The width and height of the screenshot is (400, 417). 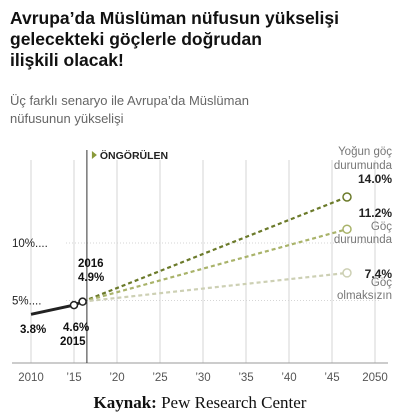 I want to click on source-label: Kaynak:, so click(x=125, y=402).